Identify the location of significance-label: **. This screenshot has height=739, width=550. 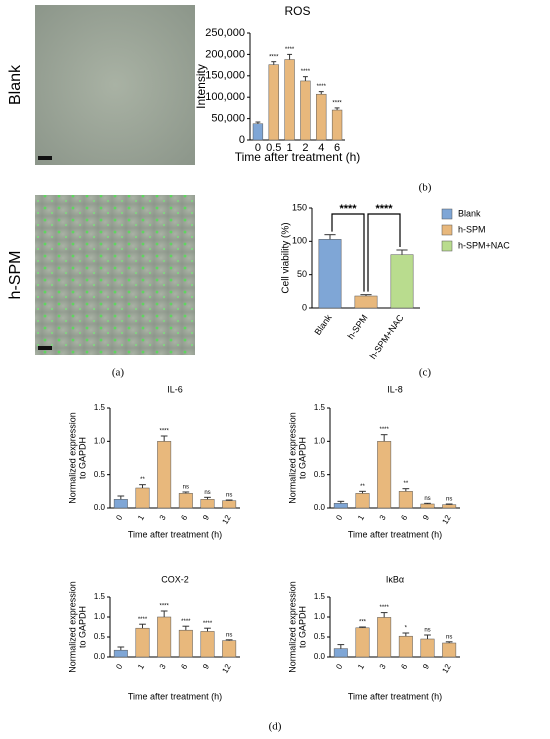
(362, 487).